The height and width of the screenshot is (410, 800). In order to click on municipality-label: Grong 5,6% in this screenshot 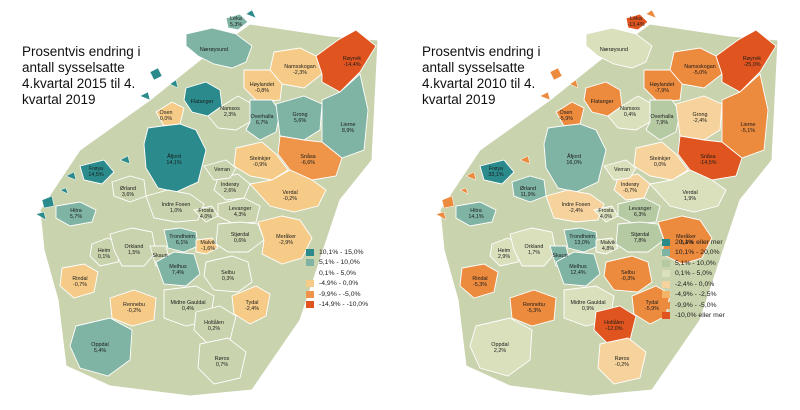, I will do `click(300, 118)`.